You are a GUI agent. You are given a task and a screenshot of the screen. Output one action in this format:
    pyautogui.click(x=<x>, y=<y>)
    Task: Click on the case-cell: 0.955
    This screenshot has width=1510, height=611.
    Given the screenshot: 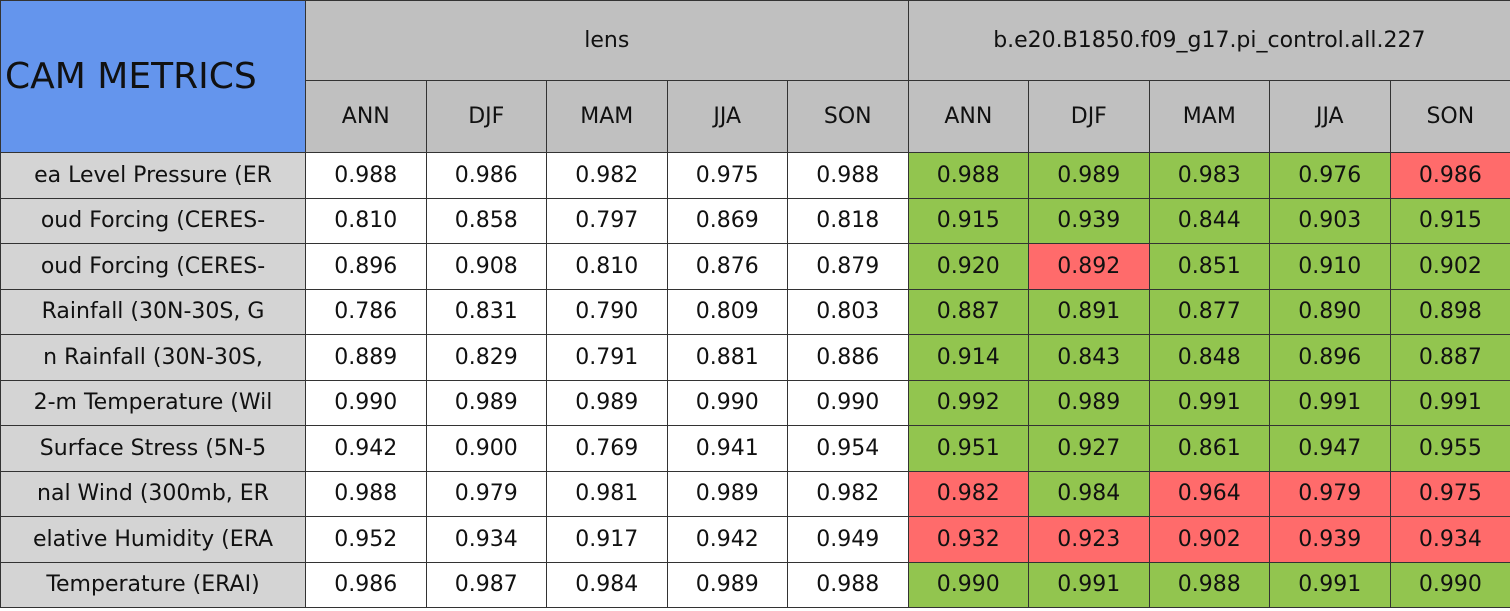 What is the action you would take?
    pyautogui.click(x=1449, y=448)
    